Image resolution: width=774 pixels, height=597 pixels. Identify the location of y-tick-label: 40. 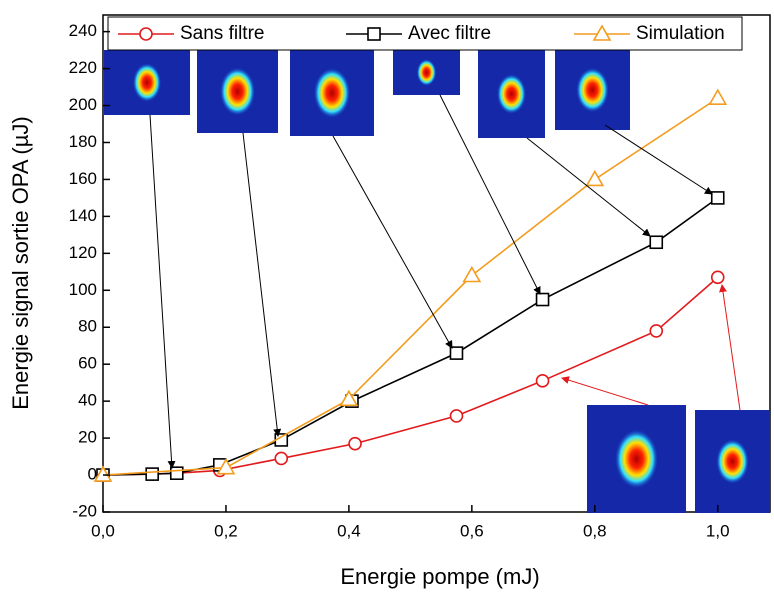
(87, 400).